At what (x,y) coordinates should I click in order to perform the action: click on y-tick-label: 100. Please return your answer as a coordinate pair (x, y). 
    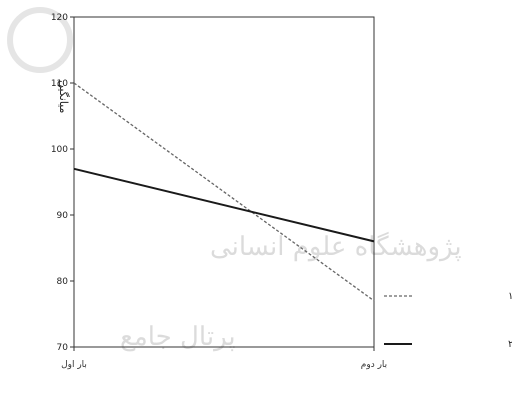
    Looking at the image, I should click on (59, 150).